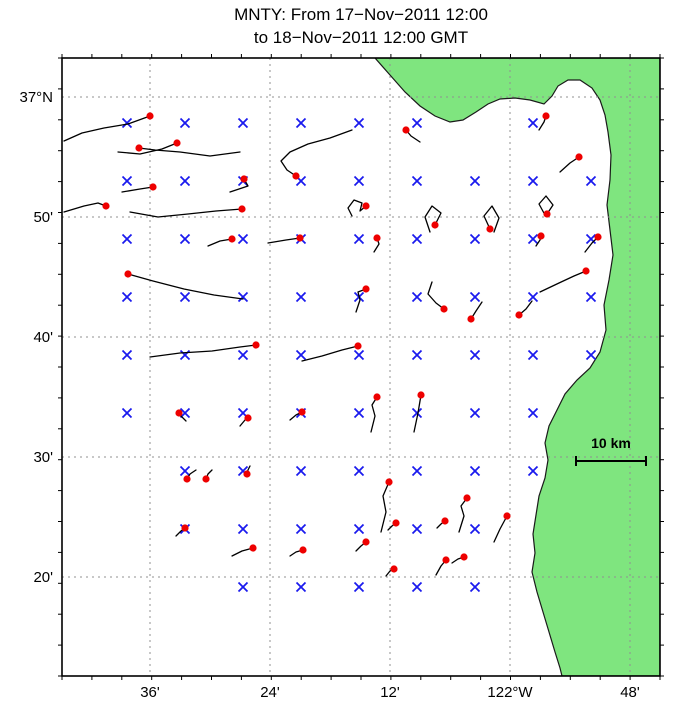 The width and height of the screenshot is (691, 710). I want to click on plot-title-line1: MNTY: From 17−Nov−2011 12:00, so click(361, 14).